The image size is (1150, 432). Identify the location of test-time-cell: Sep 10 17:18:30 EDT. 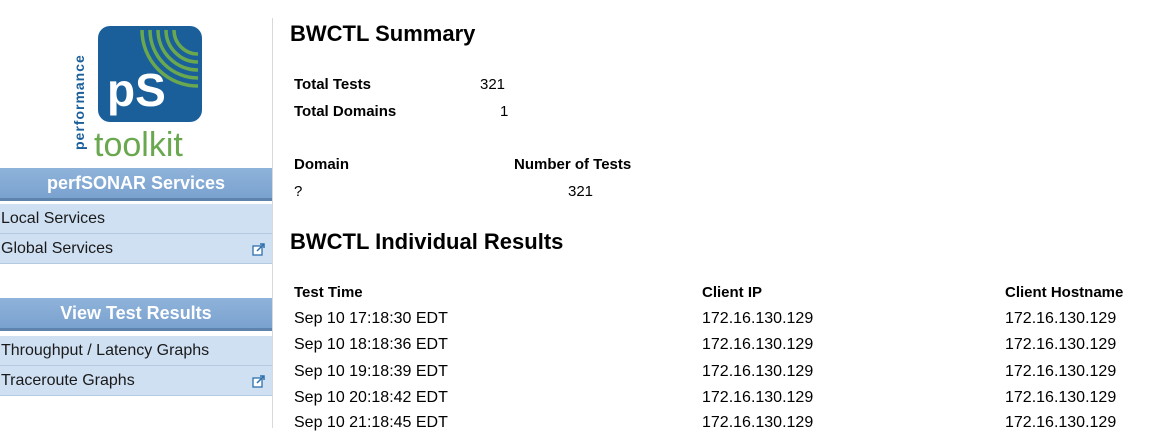
(371, 318).